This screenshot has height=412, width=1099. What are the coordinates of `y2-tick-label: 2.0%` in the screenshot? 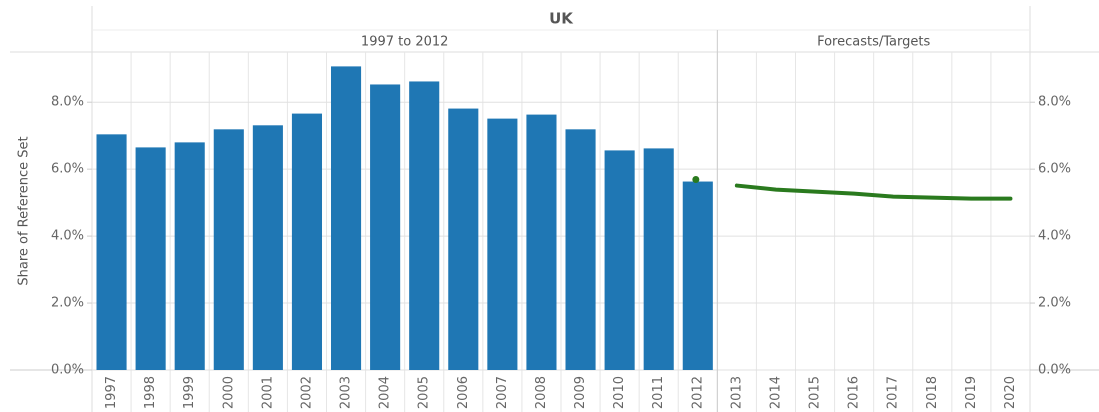 It's located at (1054, 303).